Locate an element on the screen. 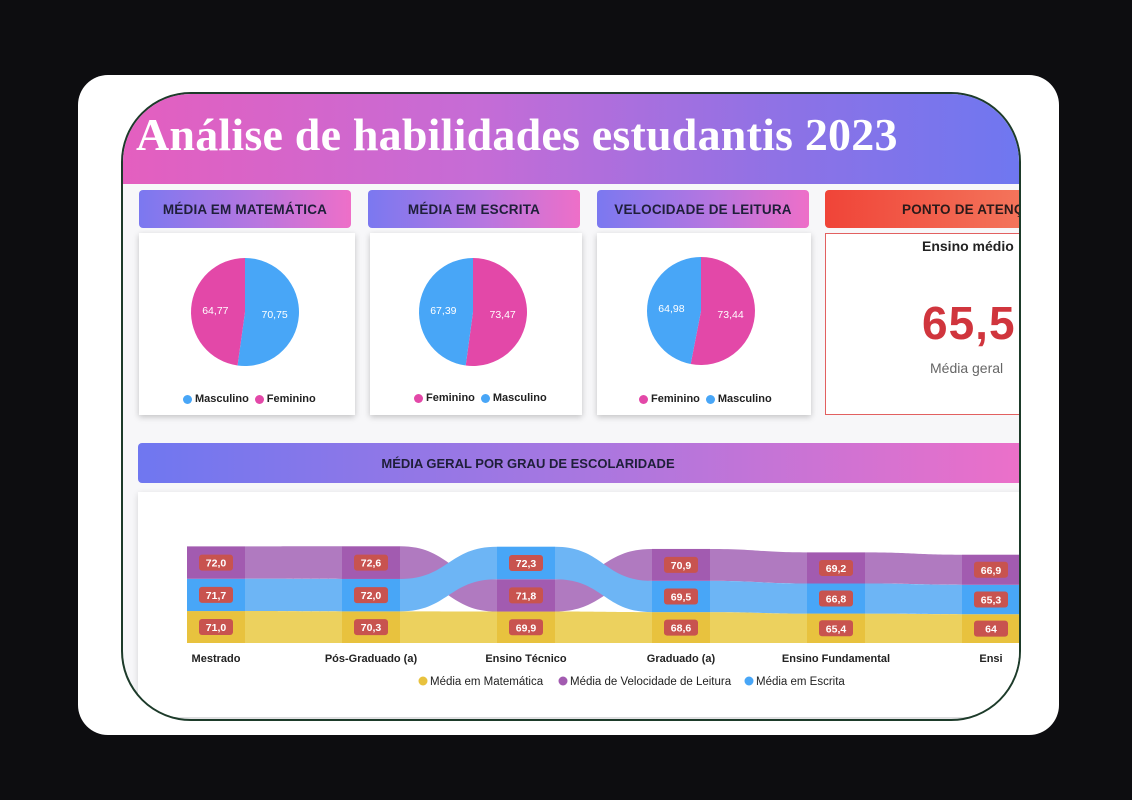  pie-legend-matematica: Masculino Feminino is located at coordinates (252, 399).